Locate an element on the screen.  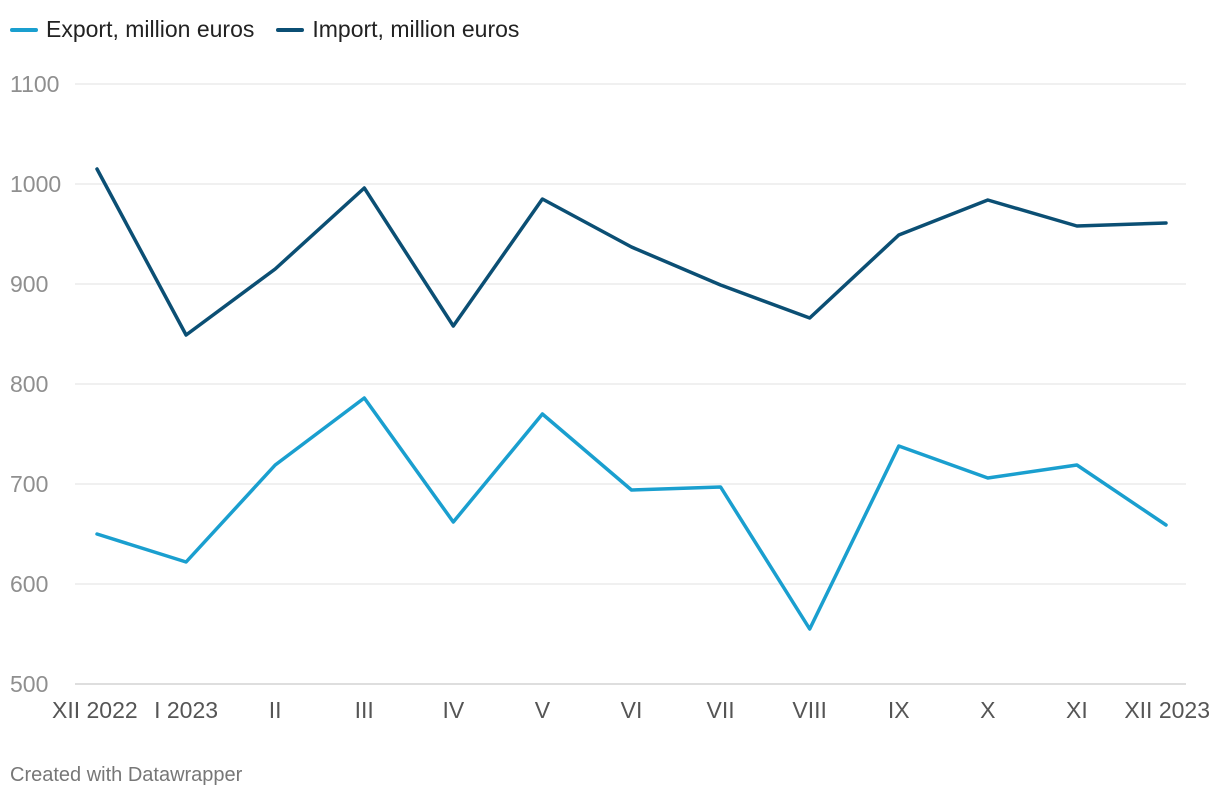
y-tick-label-800: 800 is located at coordinates (29, 384).